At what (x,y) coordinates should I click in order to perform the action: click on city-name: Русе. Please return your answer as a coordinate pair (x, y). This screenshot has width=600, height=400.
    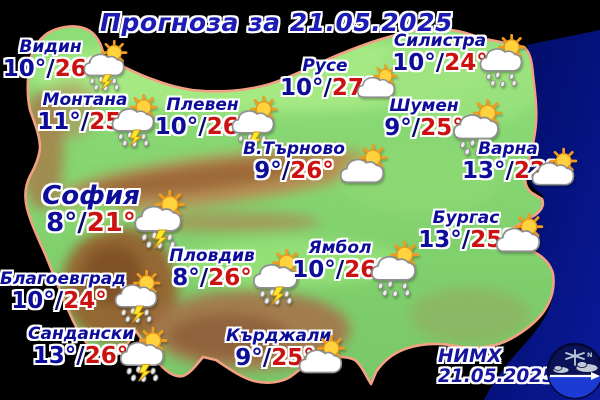
    Looking at the image, I should click on (325, 66).